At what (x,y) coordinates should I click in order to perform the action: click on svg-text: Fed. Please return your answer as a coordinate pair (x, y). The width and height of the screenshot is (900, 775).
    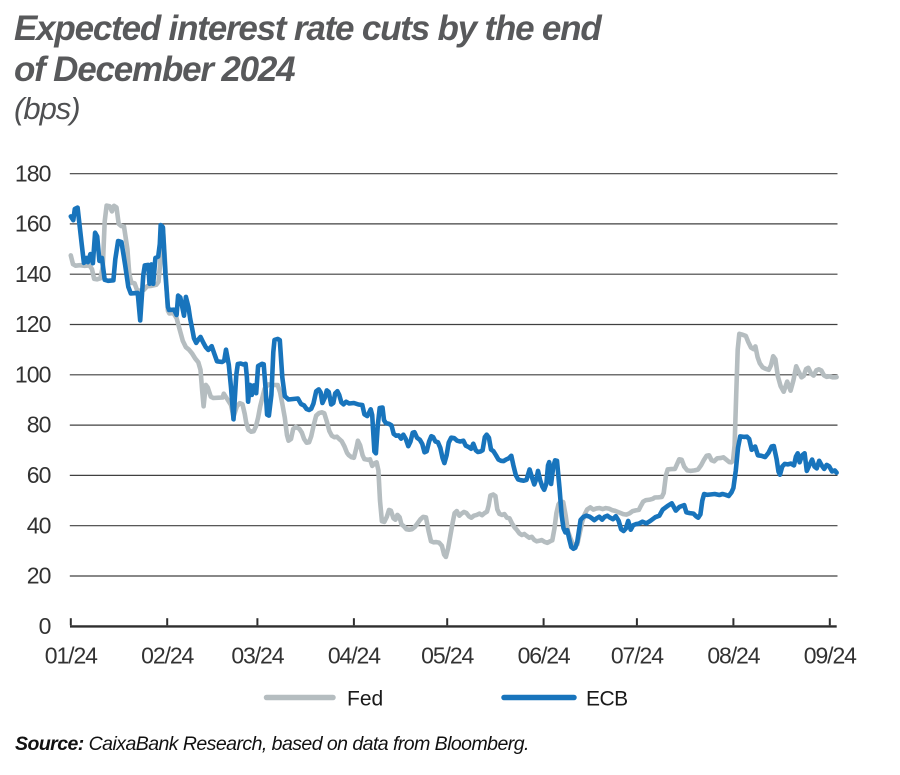
    Looking at the image, I should click on (365, 699).